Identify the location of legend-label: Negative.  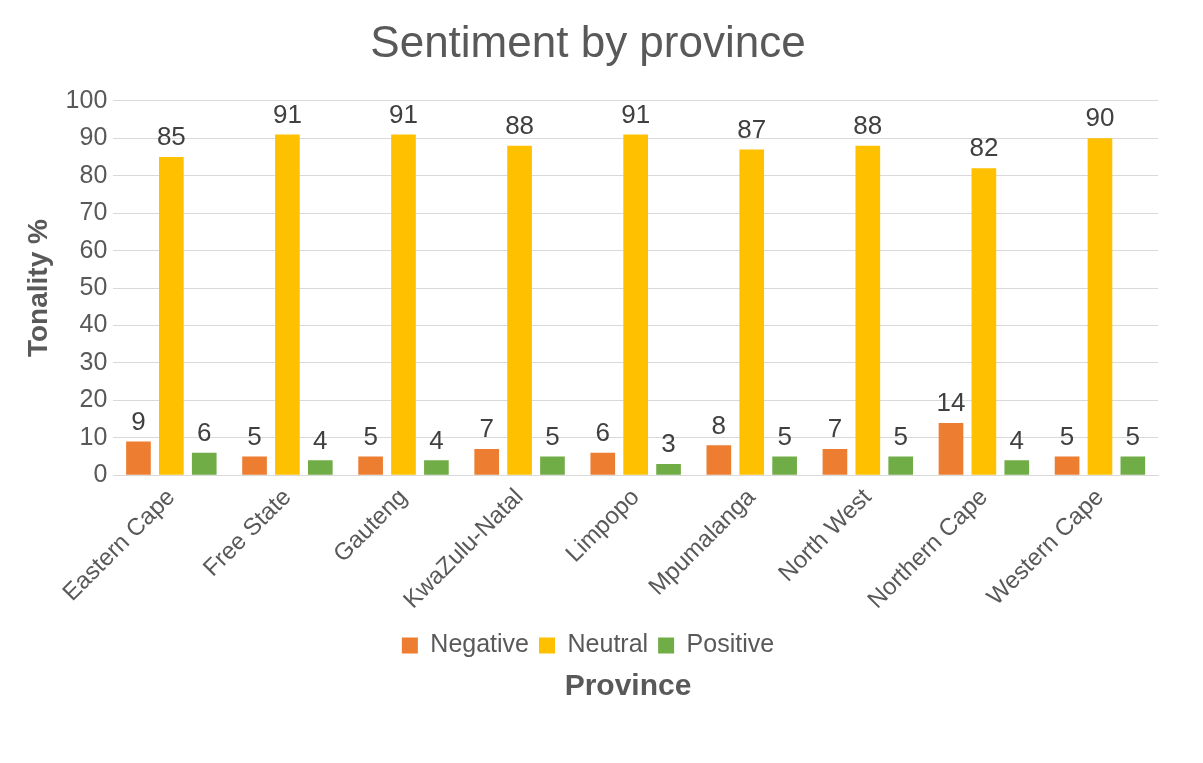
(480, 643).